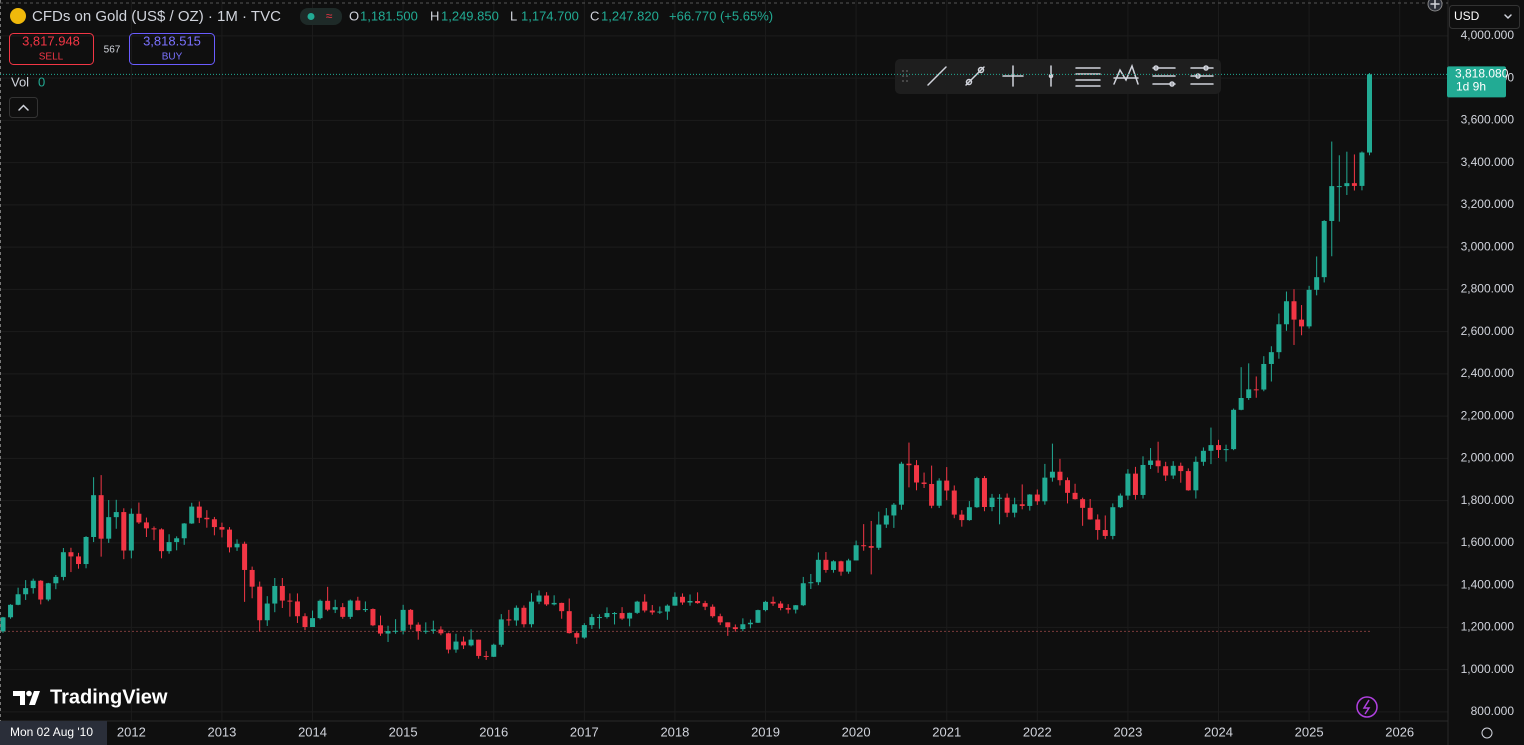 The image size is (1524, 745). I want to click on trend-line-tool, so click(937, 76).